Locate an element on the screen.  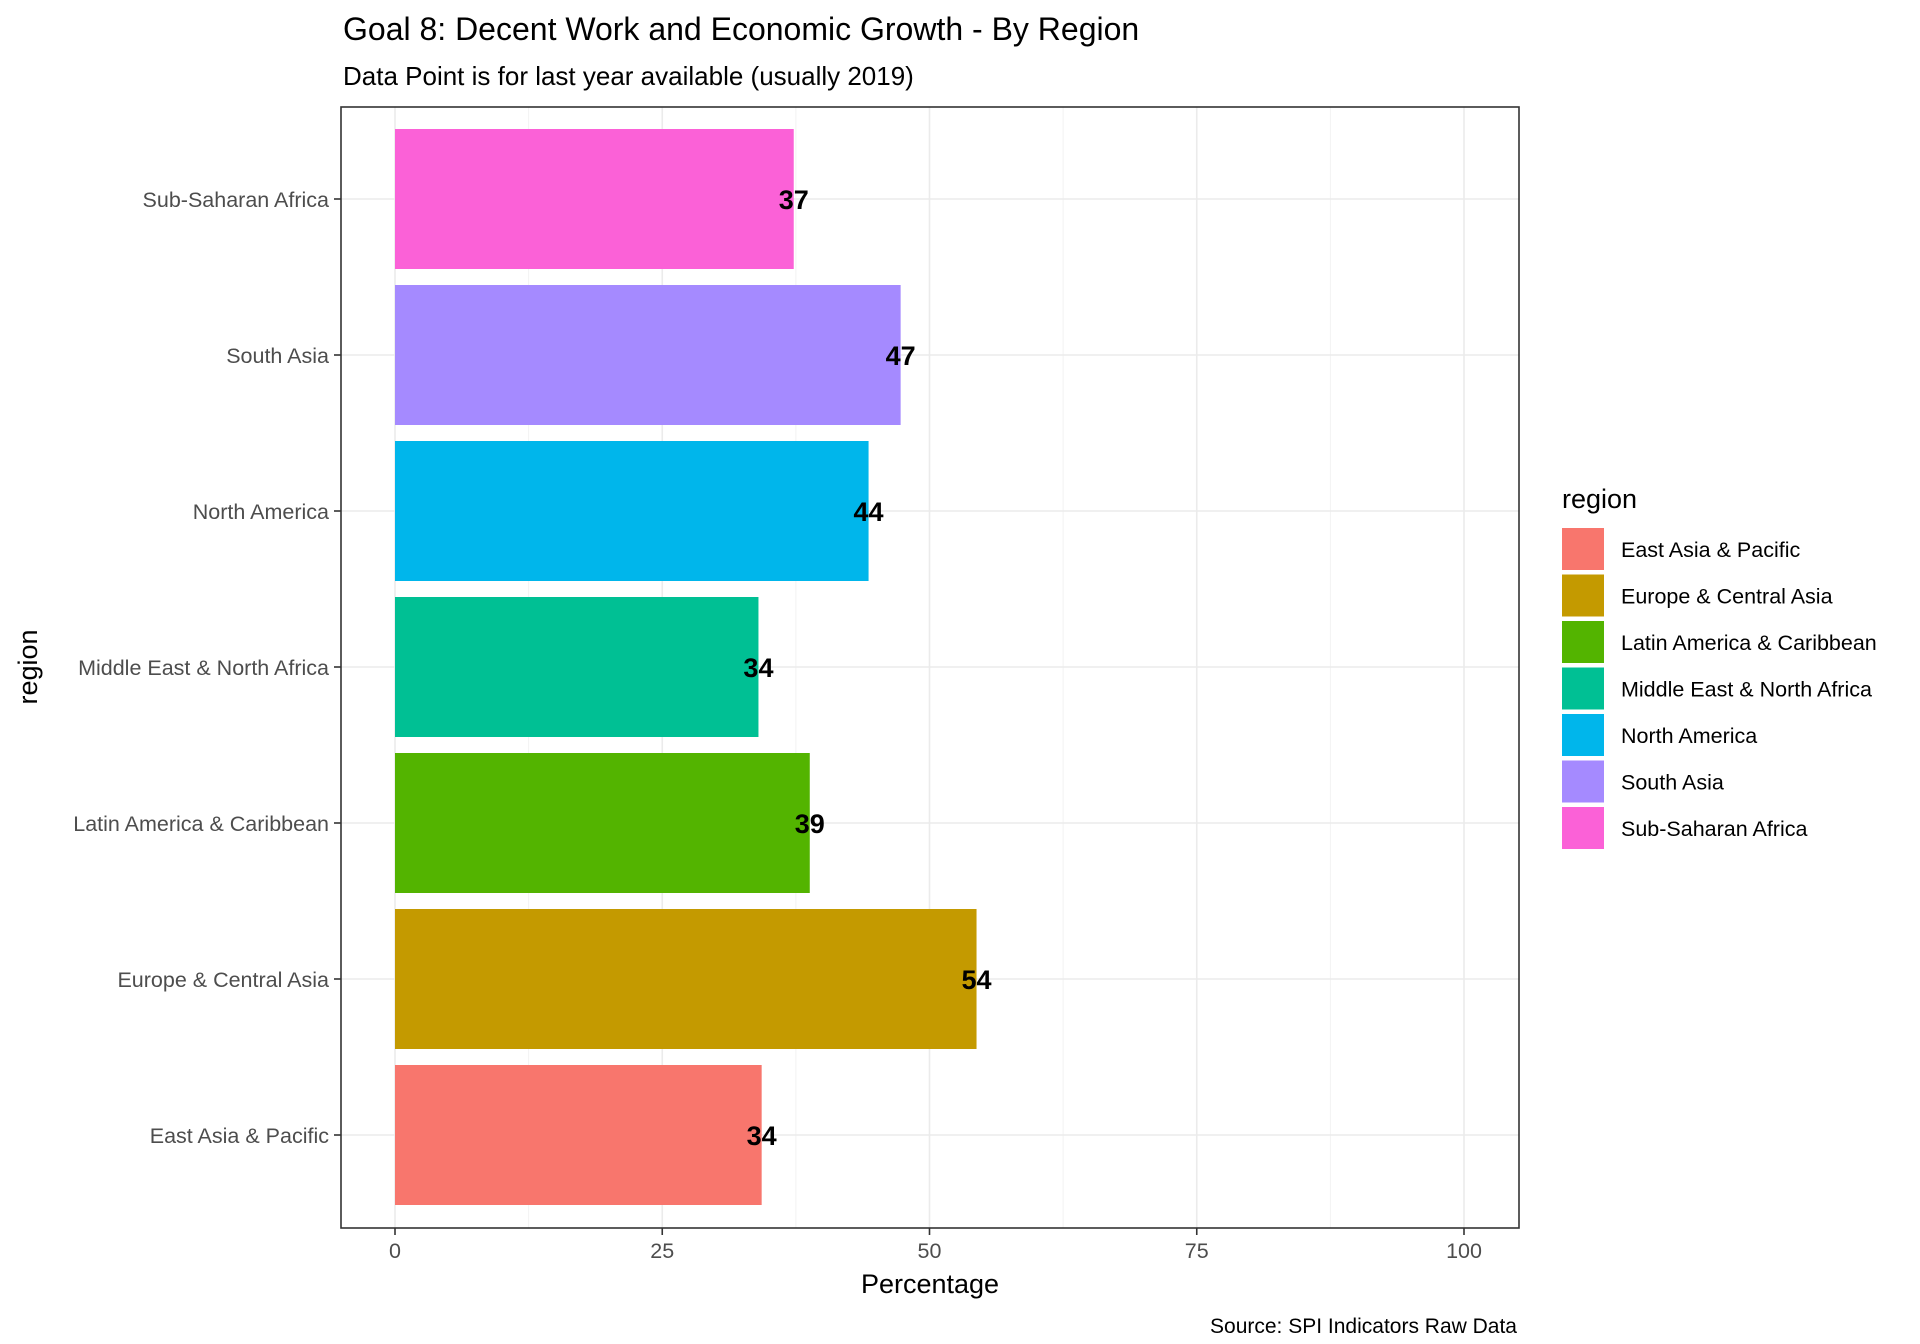
bar-value-label: 37 is located at coordinates (794, 200).